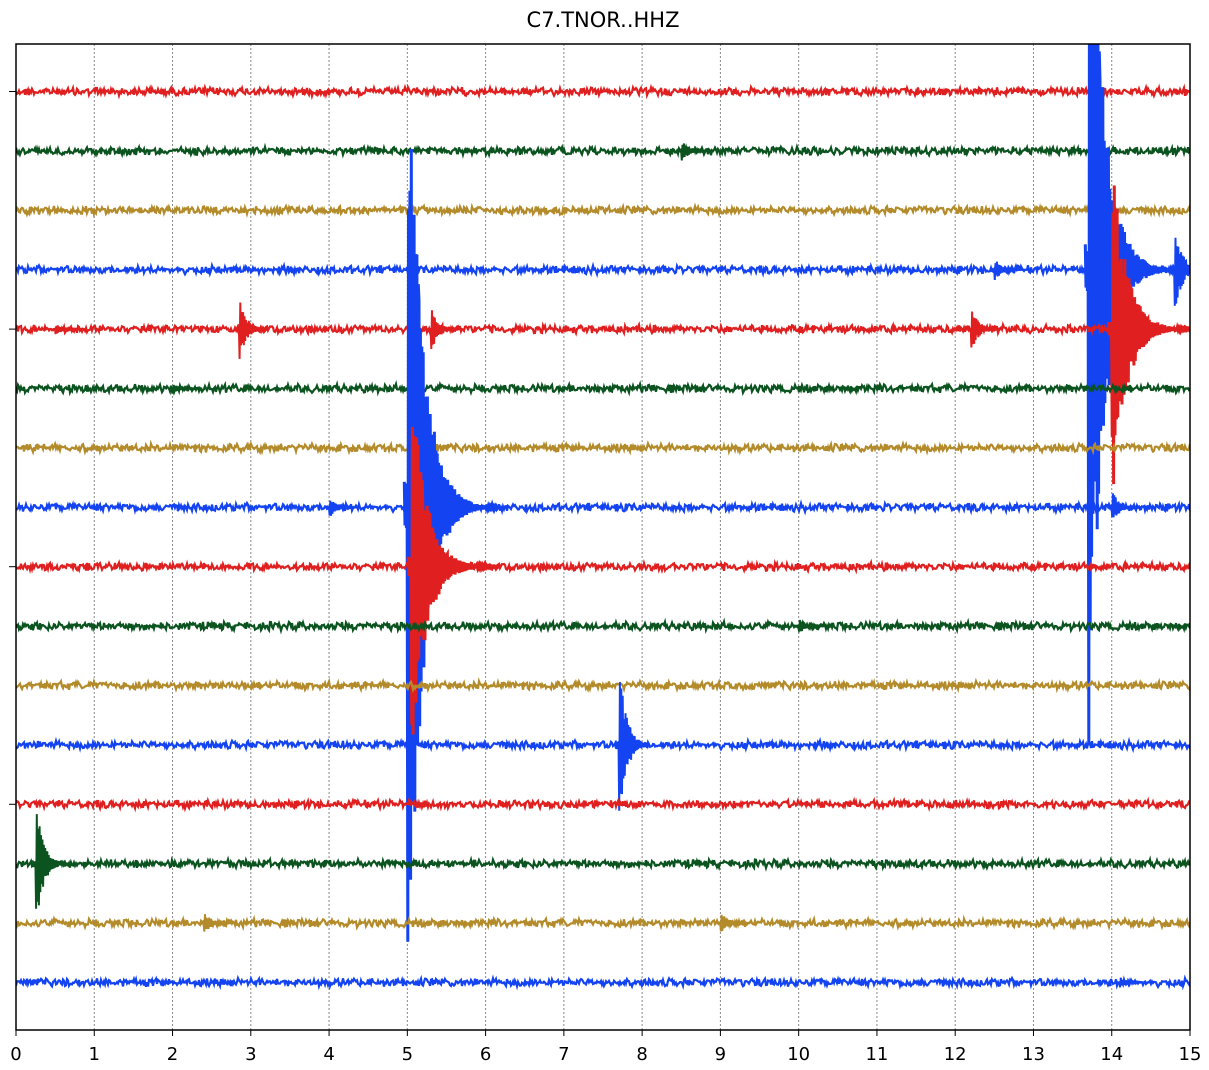 This screenshot has width=1209, height=1070. Describe the element at coordinates (94, 1054) in the screenshot. I see `x-tick-label: 1` at that location.